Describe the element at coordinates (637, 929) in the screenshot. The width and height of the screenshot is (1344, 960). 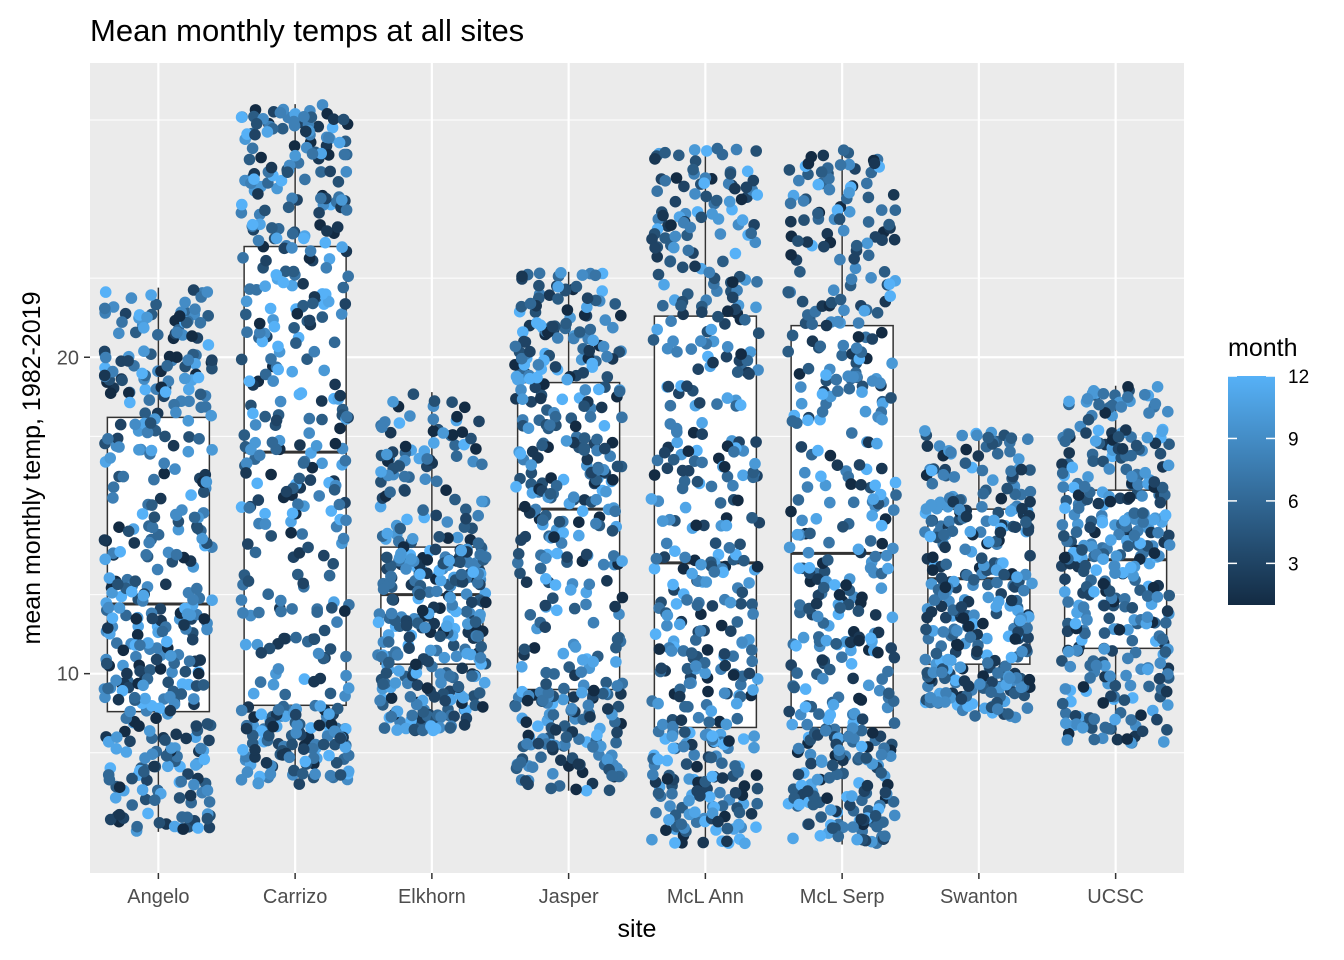
I see `x-axis-title: site` at that location.